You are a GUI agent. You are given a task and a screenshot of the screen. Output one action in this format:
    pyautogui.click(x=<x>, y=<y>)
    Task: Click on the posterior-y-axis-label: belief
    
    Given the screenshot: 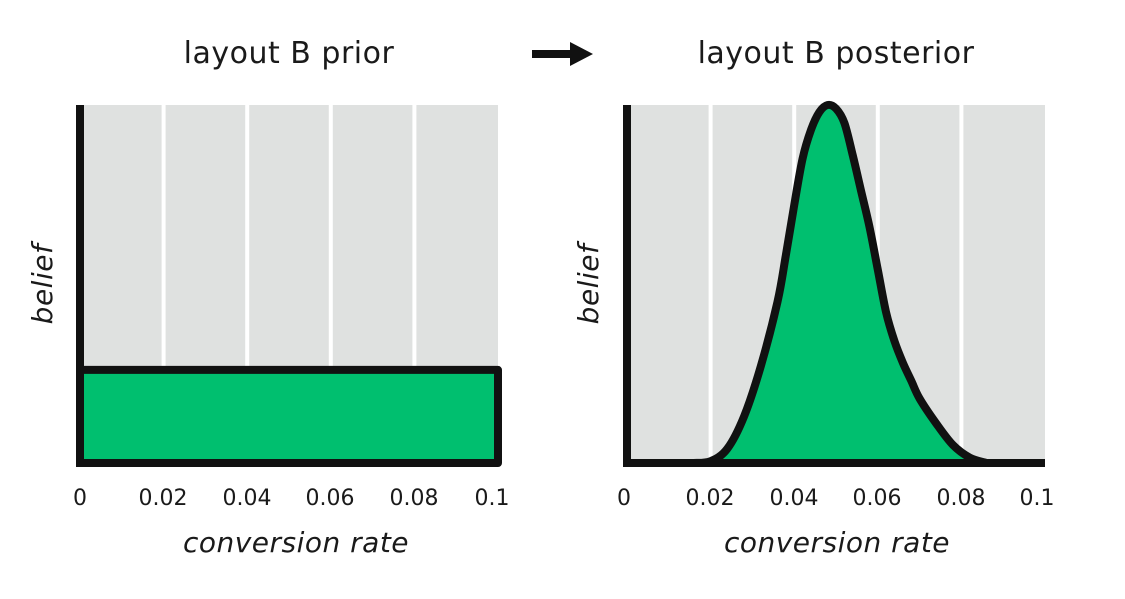 What is the action you would take?
    pyautogui.click(x=588, y=282)
    